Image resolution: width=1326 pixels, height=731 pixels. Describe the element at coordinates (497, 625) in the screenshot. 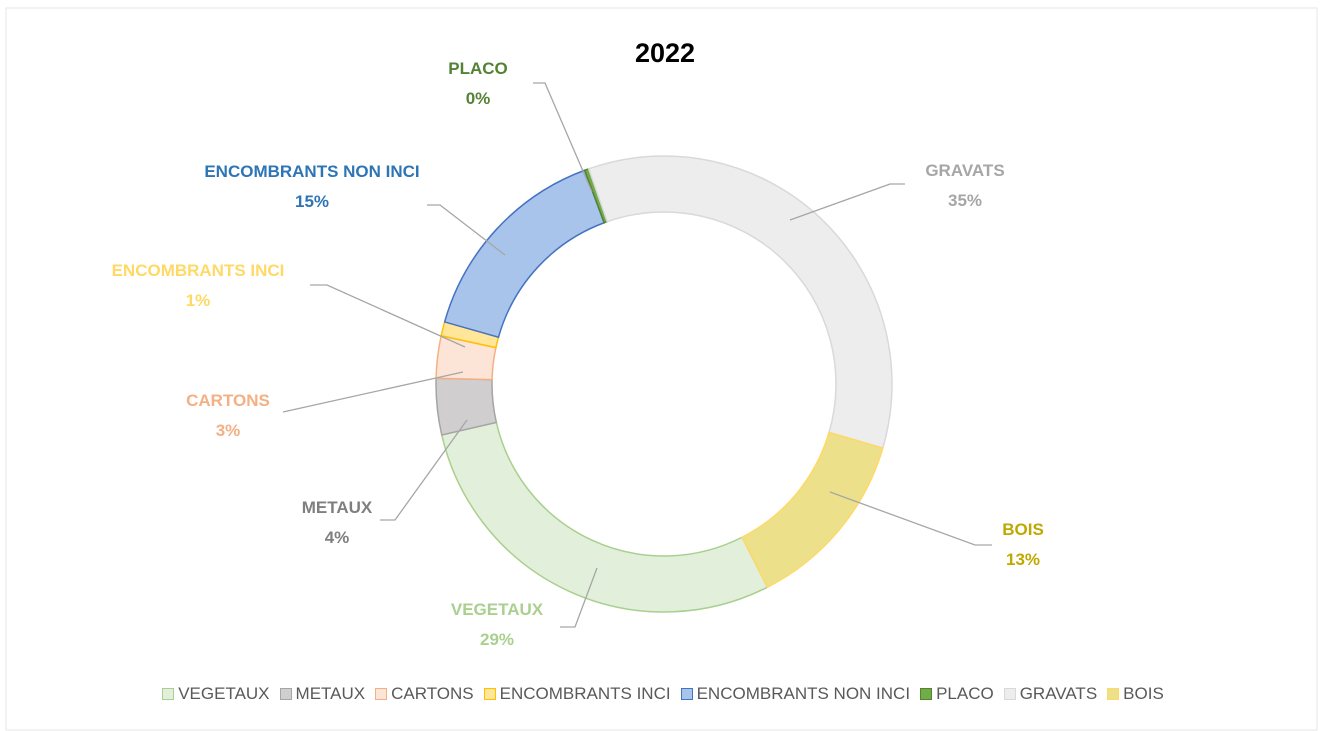

I see `data-label: VEGETAUX 29%` at that location.